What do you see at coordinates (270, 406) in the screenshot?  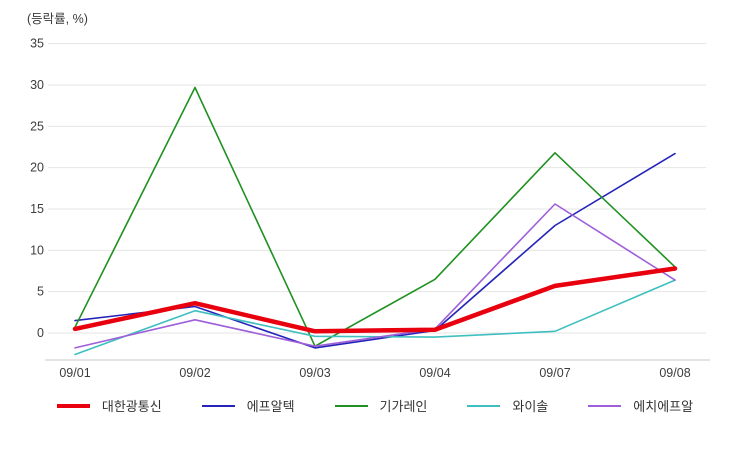 I see `legend-label: 에프알텍` at bounding box center [270, 406].